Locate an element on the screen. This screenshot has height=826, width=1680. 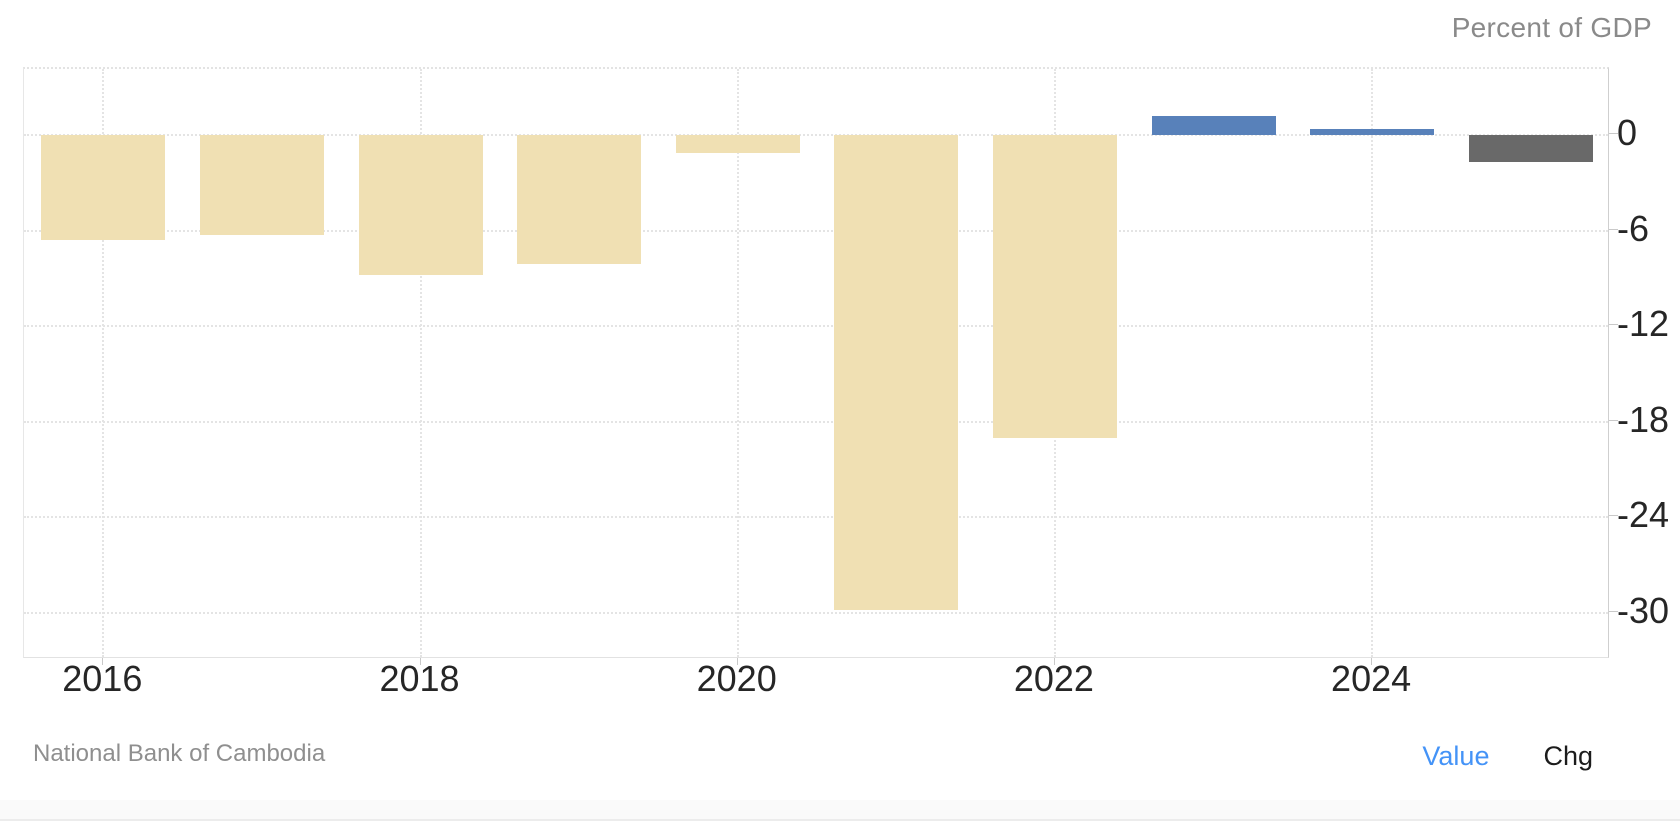
bar-2016 is located at coordinates (103, 188).